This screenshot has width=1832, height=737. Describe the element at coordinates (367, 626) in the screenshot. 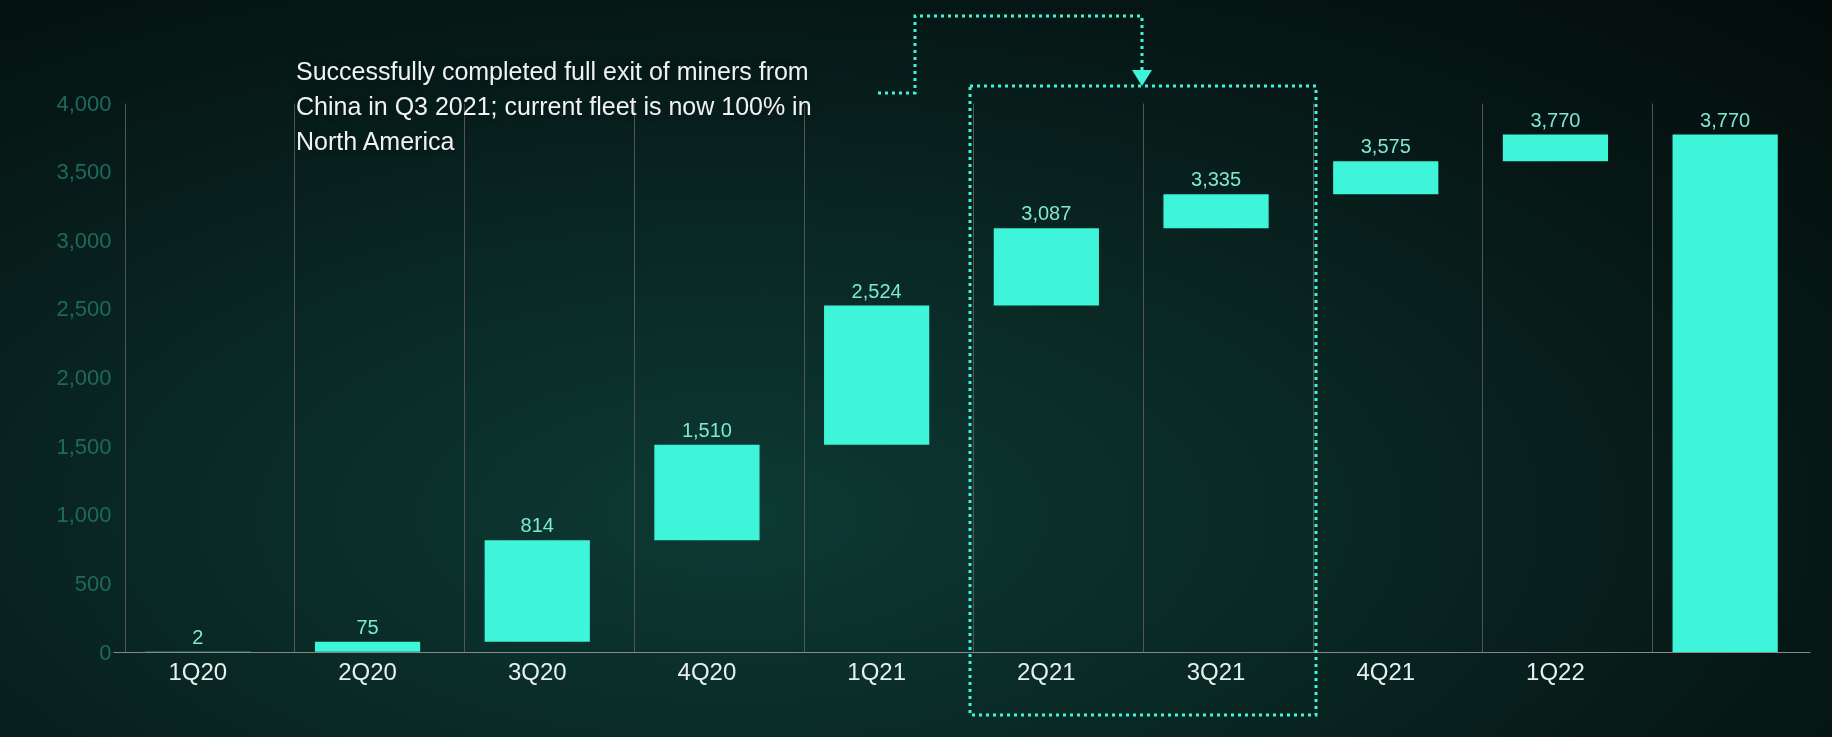

I see `data-label: 75` at that location.